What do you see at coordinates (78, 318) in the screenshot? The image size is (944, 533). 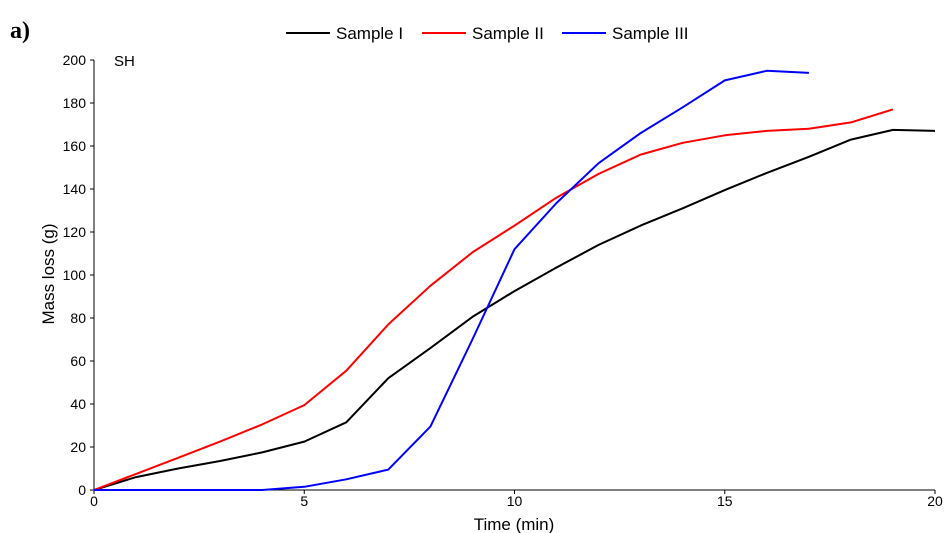 I see `y-tick-label: 80` at bounding box center [78, 318].